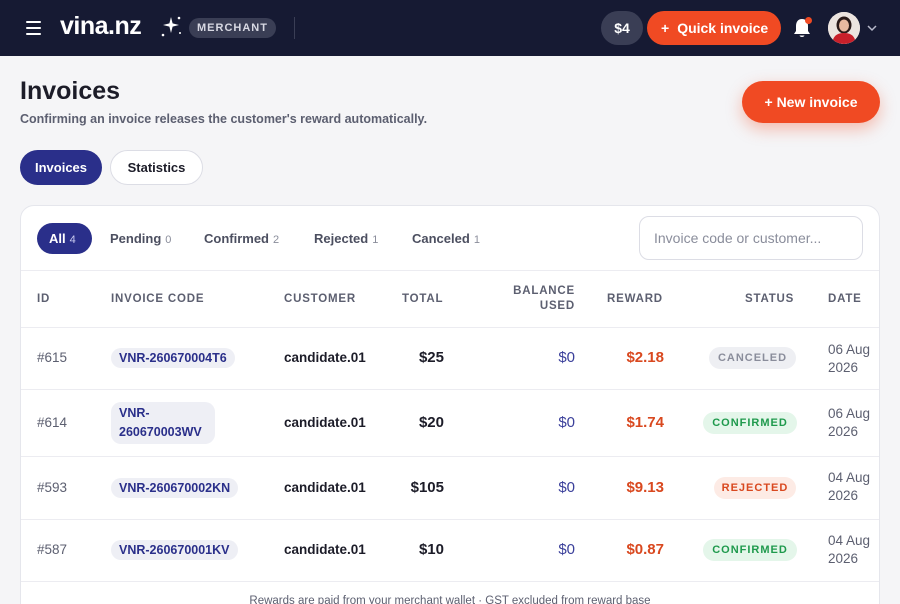  I want to click on invoice-id: #615, so click(52, 357).